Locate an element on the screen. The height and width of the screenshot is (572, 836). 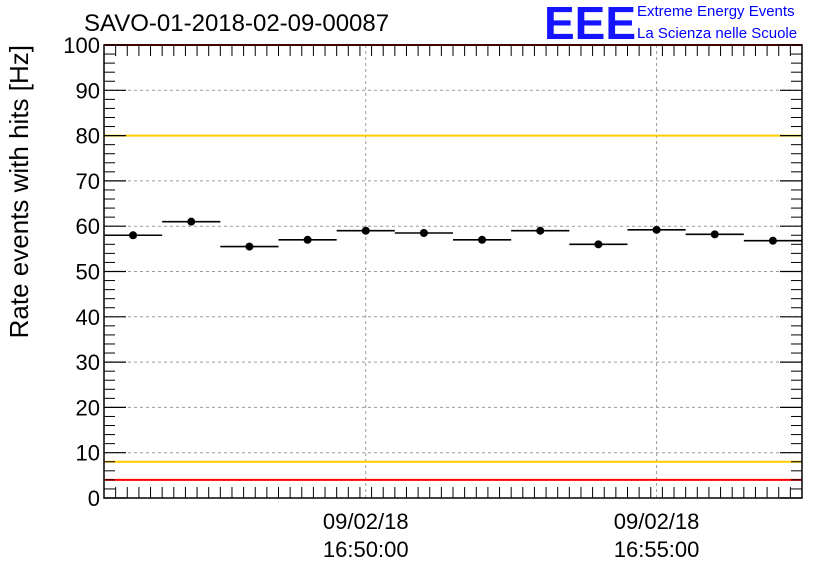
x-tick-time-label: 16:55:00 is located at coordinates (657, 549).